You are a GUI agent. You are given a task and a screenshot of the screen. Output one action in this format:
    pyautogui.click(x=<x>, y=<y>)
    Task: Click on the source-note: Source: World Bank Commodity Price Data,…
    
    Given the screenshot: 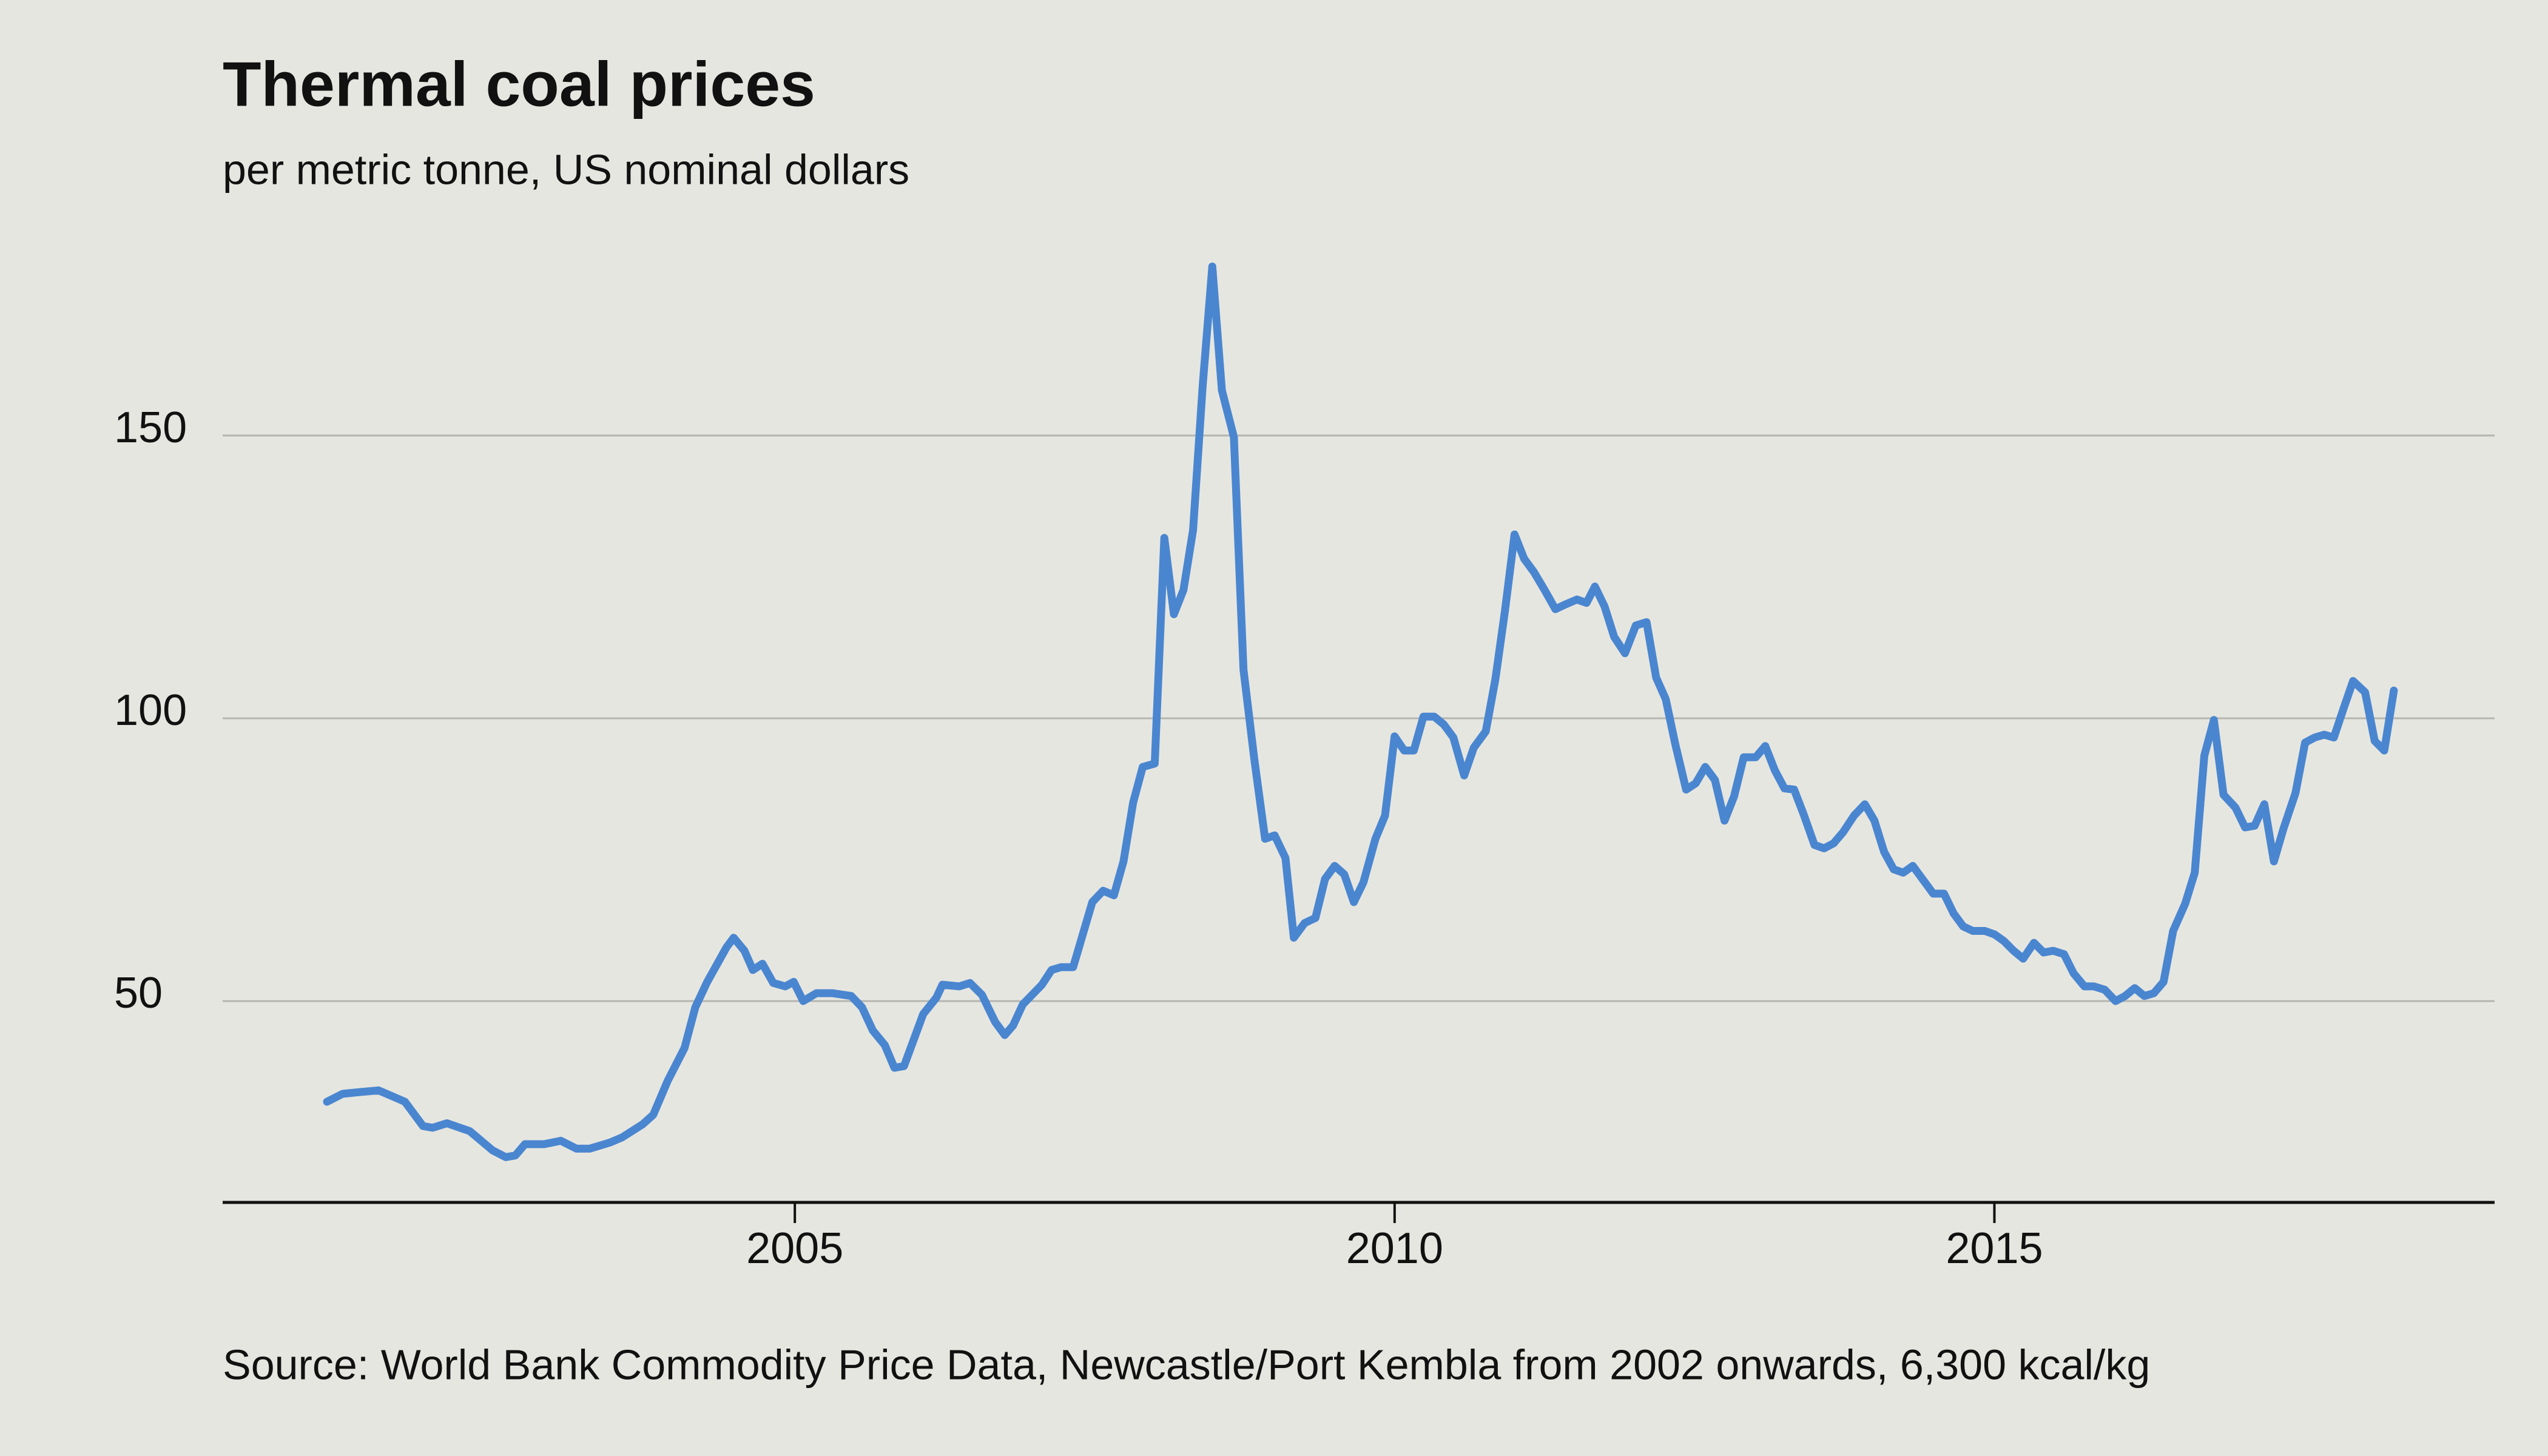 What is the action you would take?
    pyautogui.click(x=1186, y=1364)
    